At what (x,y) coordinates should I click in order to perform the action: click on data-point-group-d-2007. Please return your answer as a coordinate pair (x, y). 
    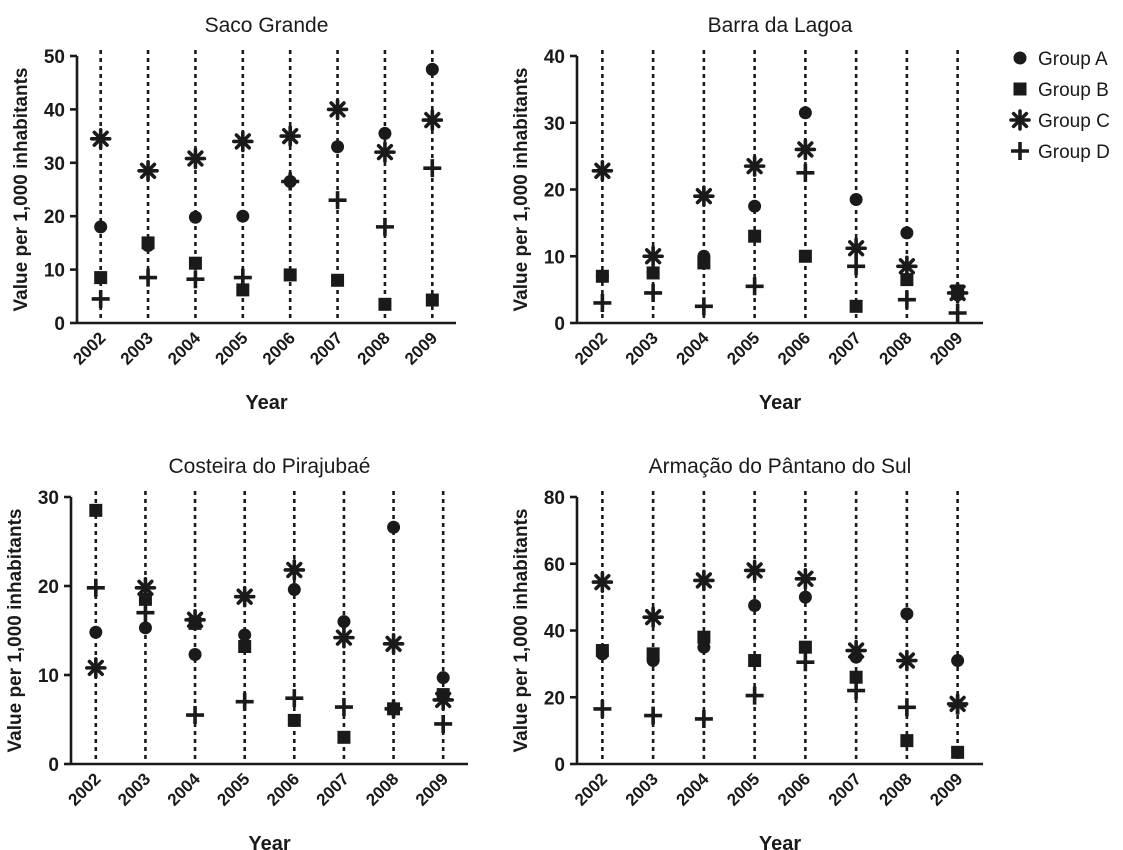
    Looking at the image, I should click on (856, 266).